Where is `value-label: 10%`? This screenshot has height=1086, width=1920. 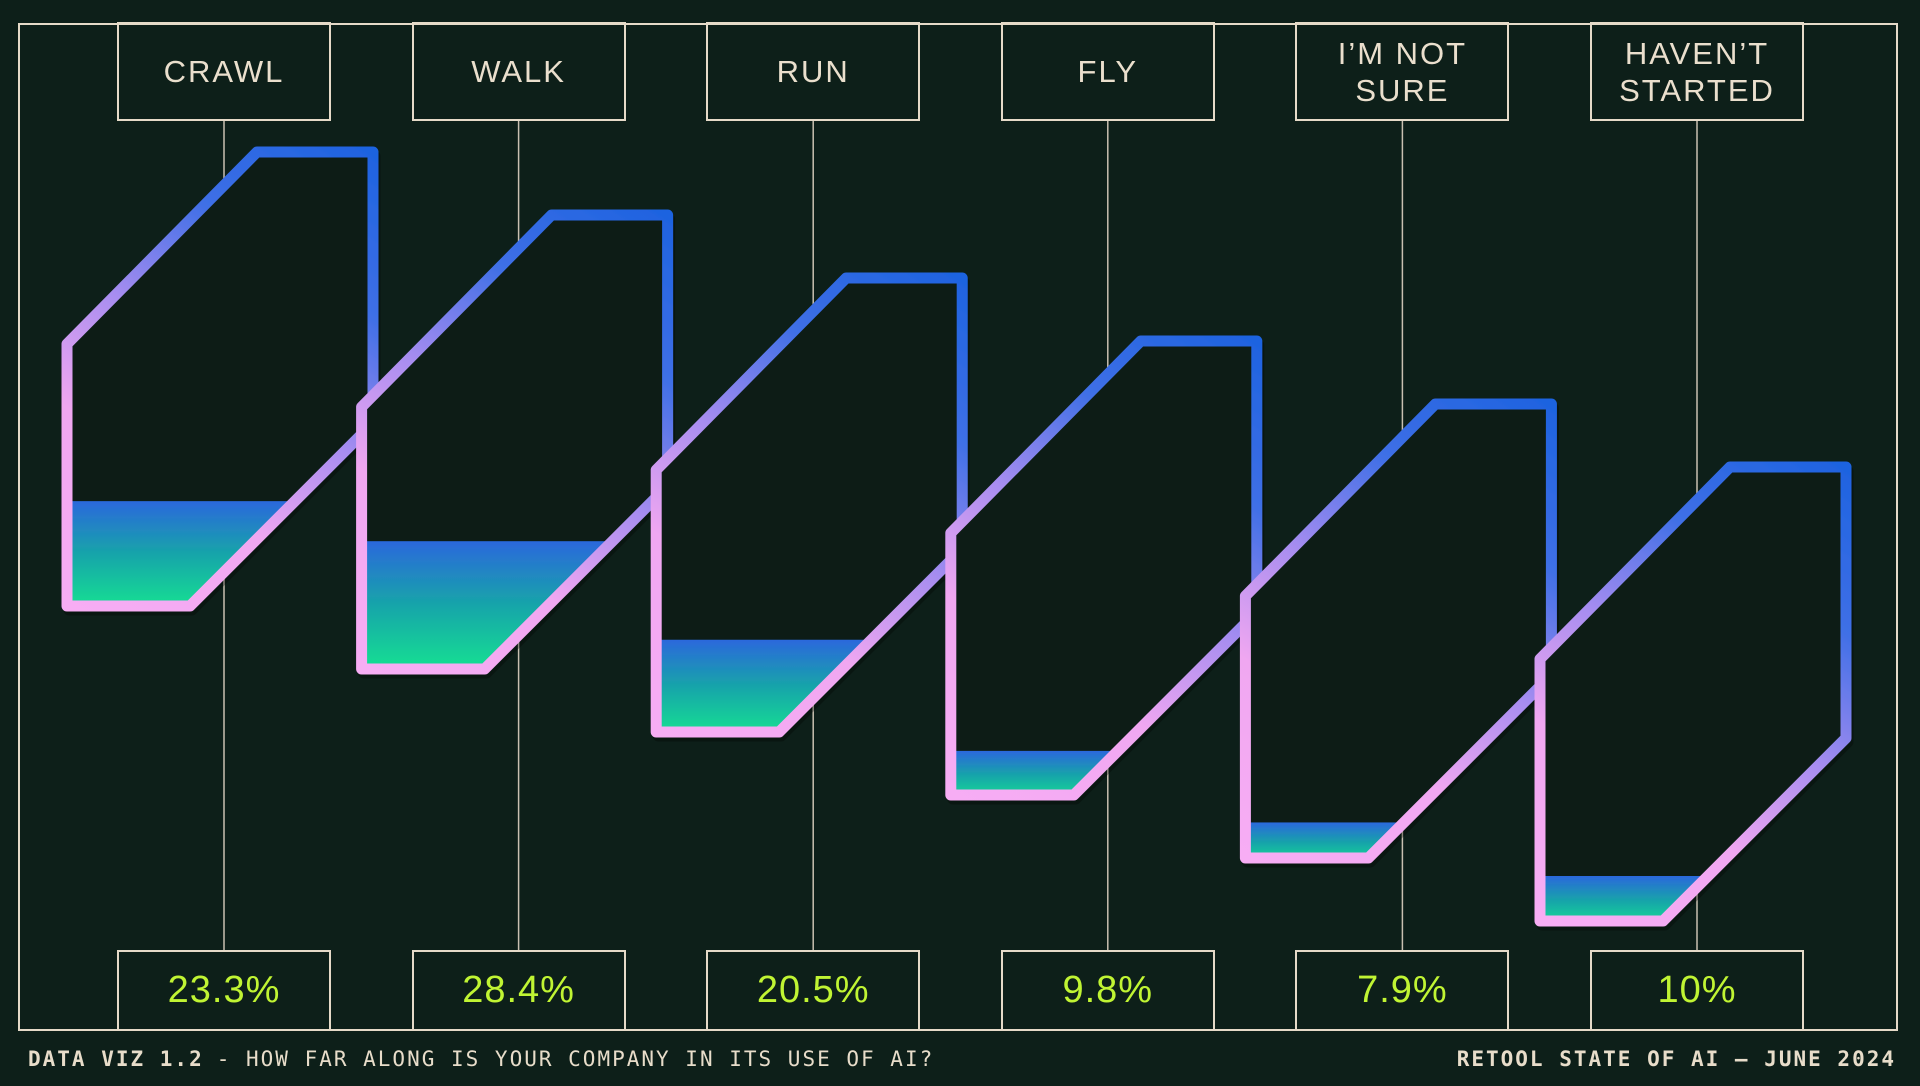 value-label: 10% is located at coordinates (1697, 990).